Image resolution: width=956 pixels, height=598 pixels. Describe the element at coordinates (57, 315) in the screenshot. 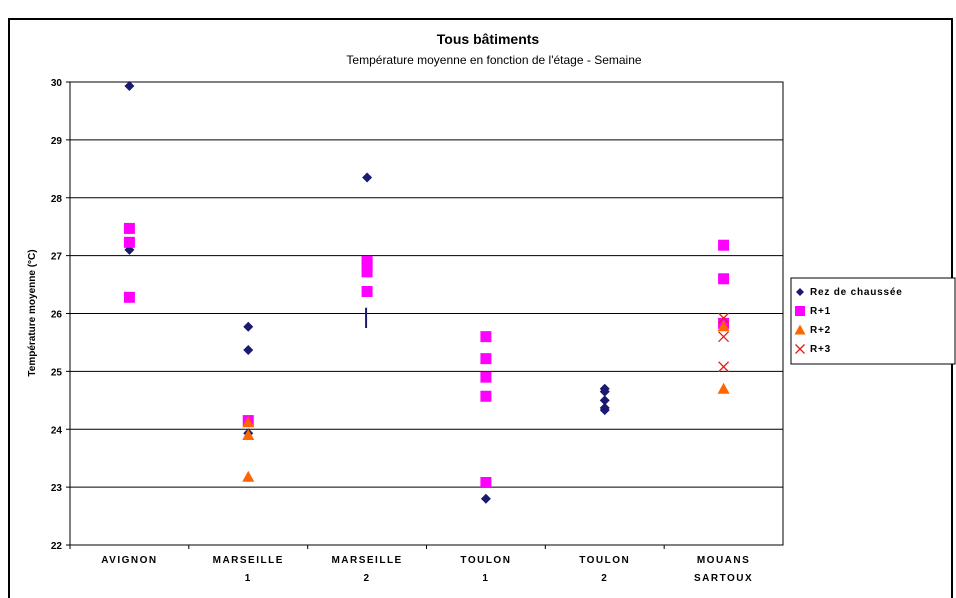

I see `y-tick-label: 26` at that location.